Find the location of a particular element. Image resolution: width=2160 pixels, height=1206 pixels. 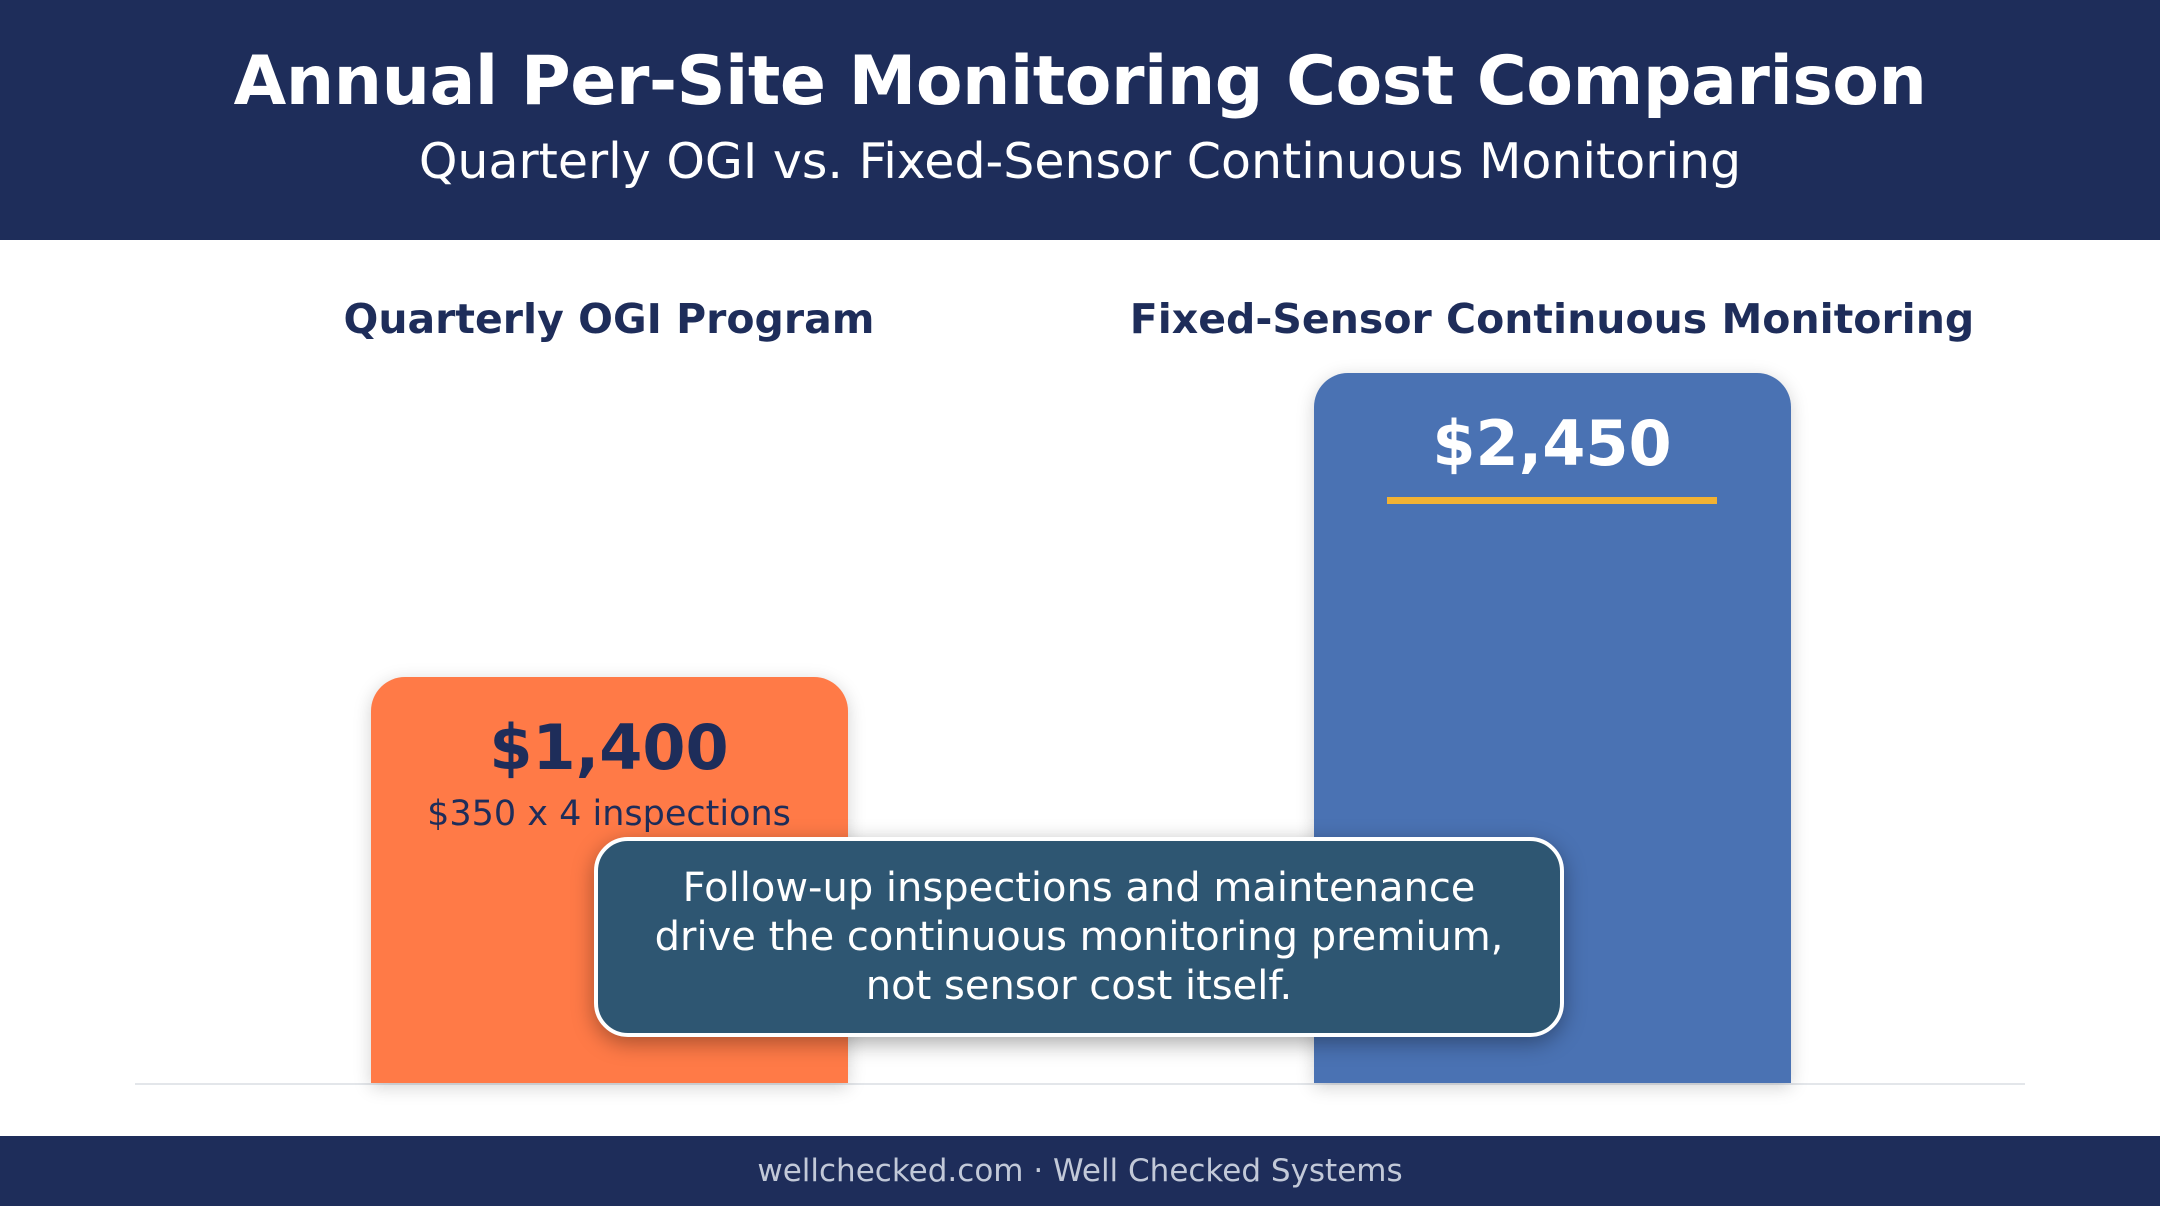

chart-baseline is located at coordinates (1080, 1084).